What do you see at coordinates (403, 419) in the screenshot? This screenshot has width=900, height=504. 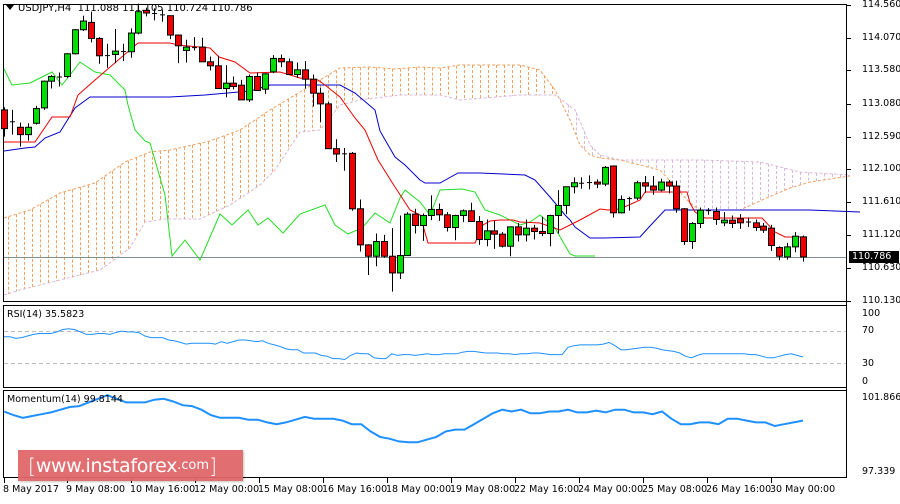 I see `momentum-line` at bounding box center [403, 419].